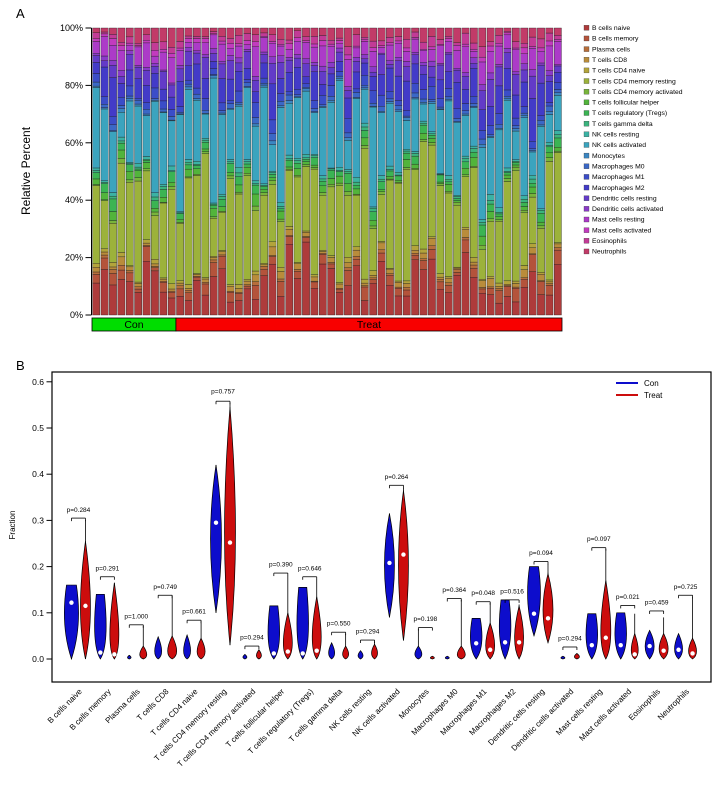 This screenshot has height=791, width=714. Describe the element at coordinates (302, 653) in the screenshot. I see `median-dot` at that location.